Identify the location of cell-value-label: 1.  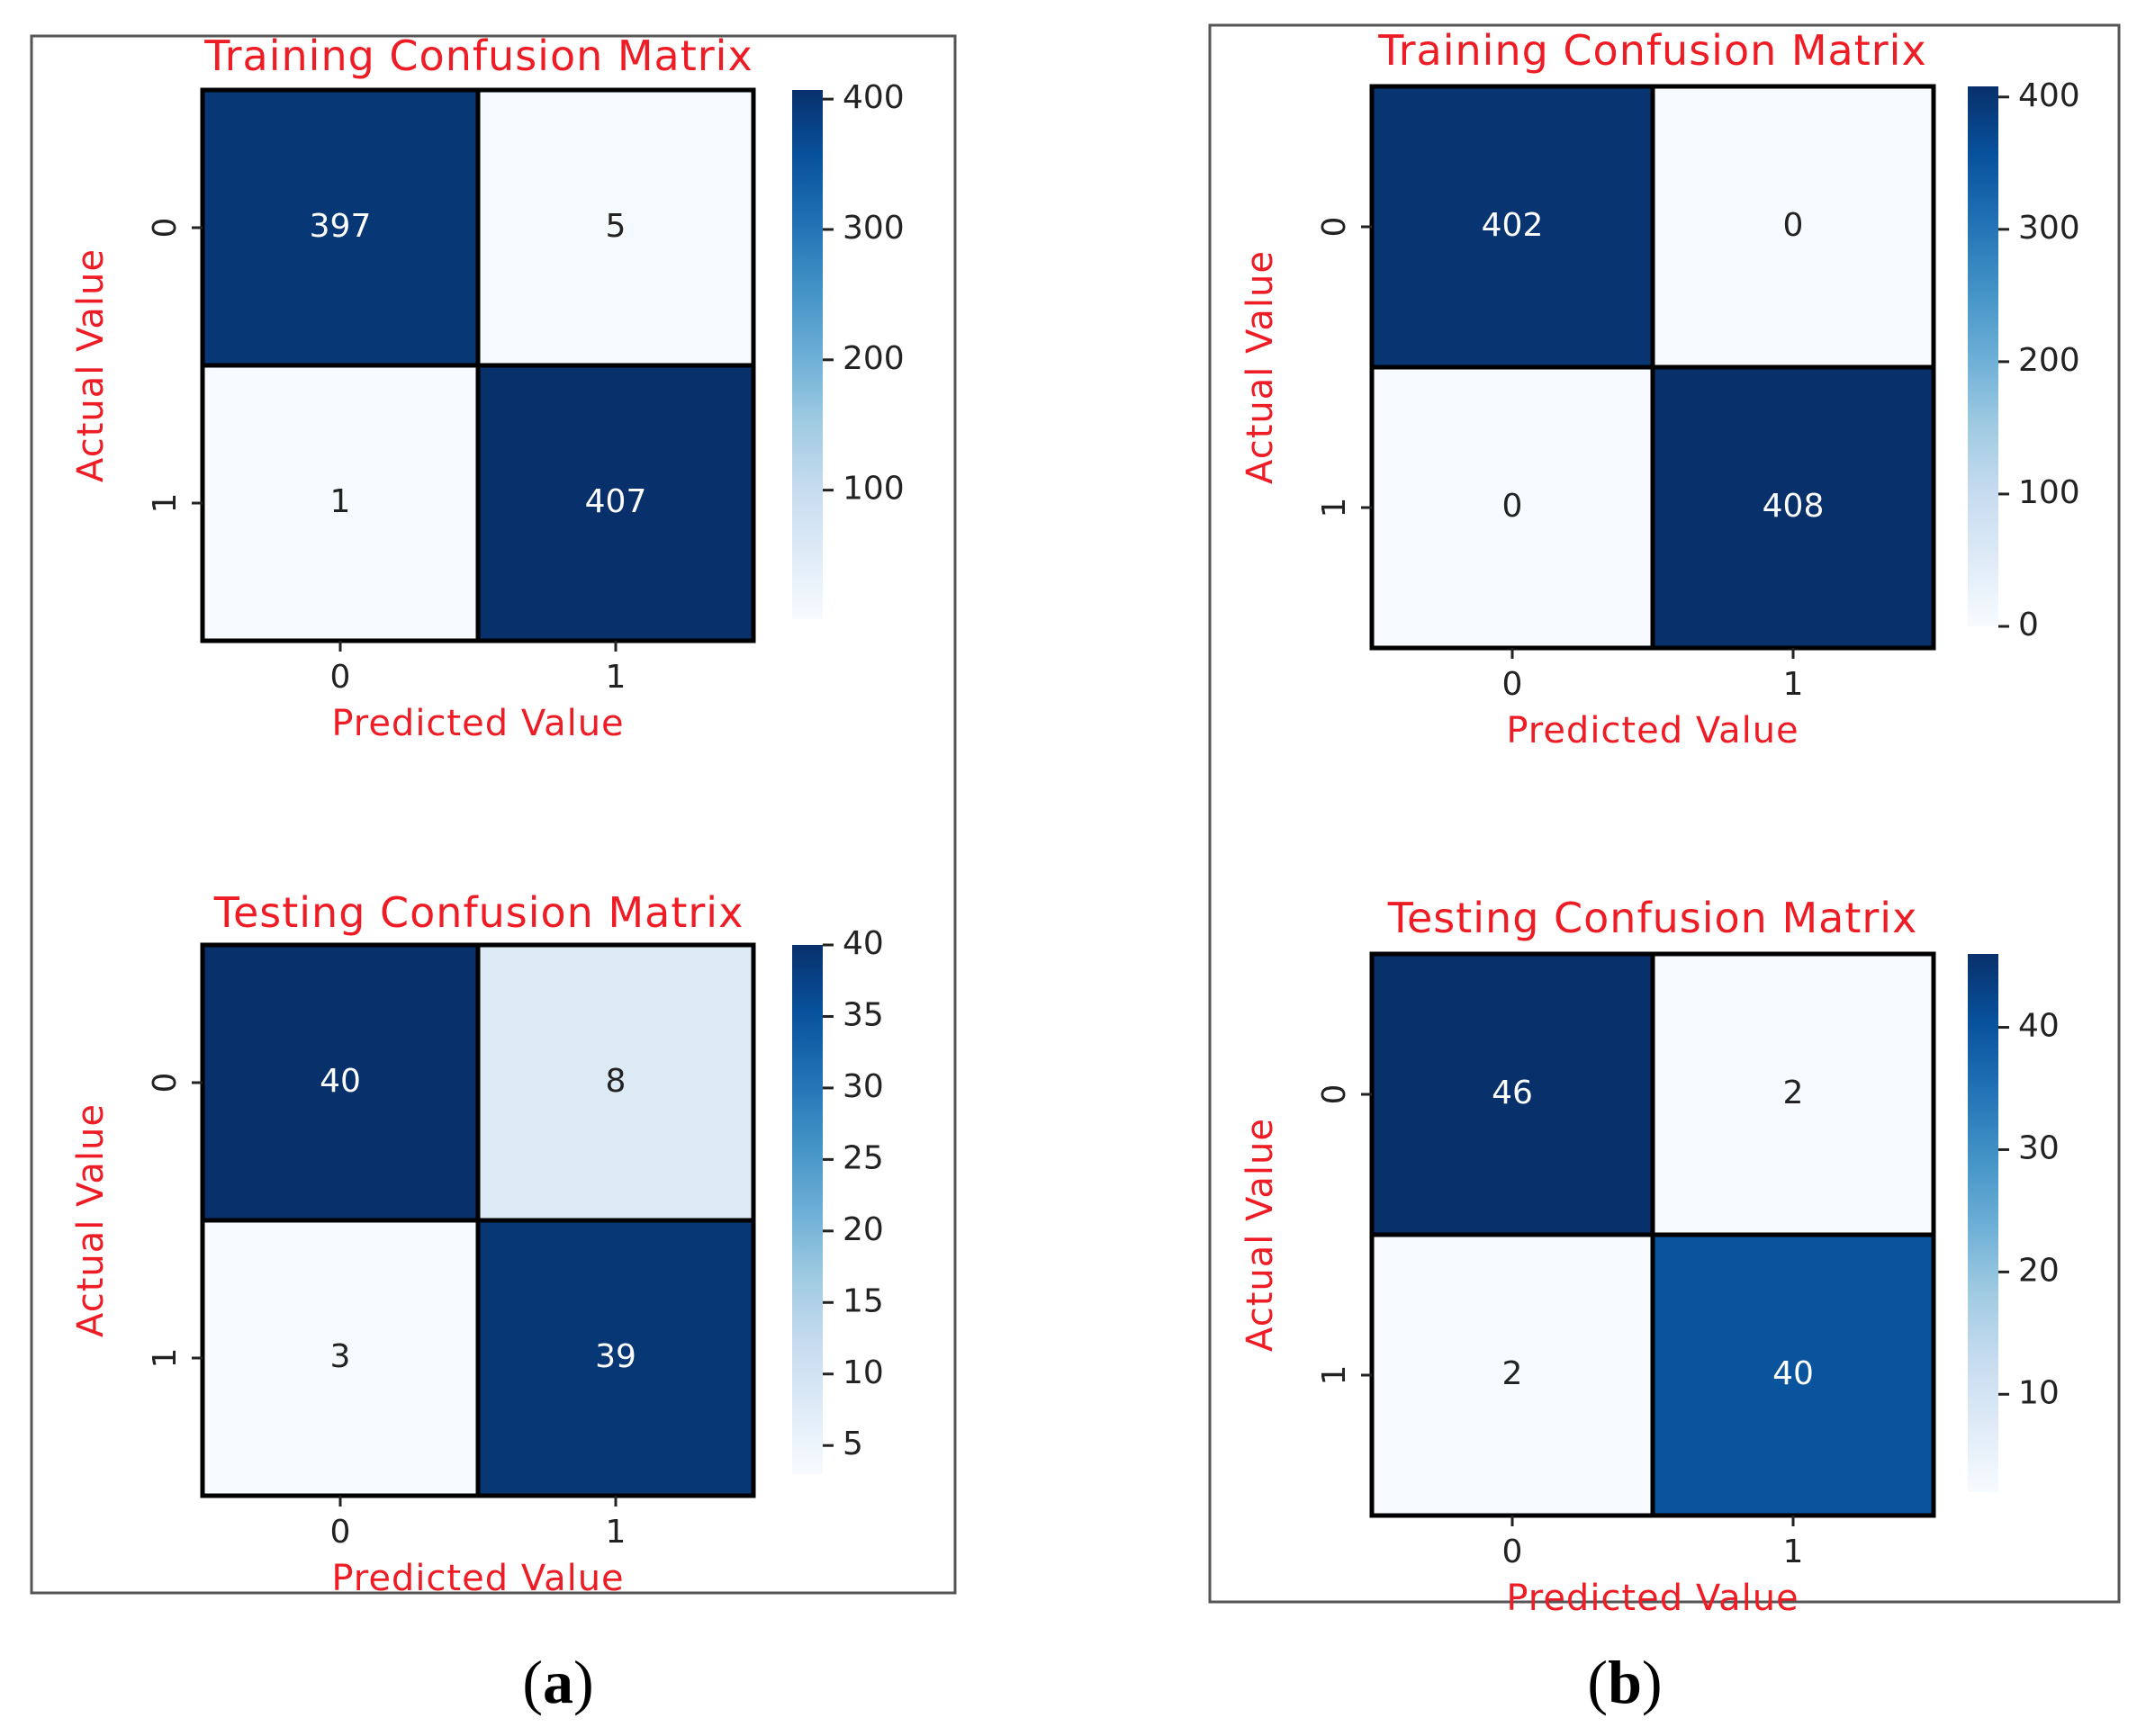
(341, 501).